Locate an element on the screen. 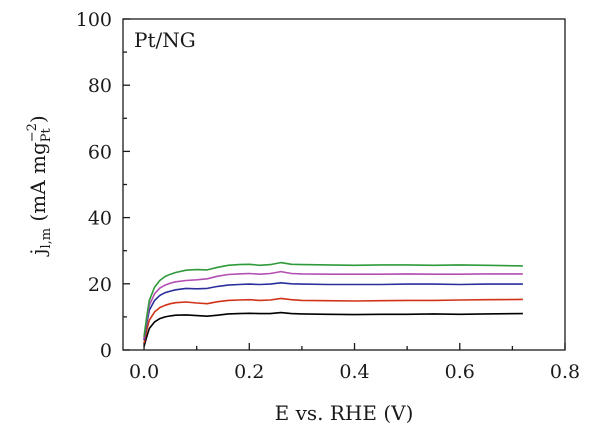 This screenshot has height=448, width=600. y-axis-label-main: j is located at coordinates (38, 253).